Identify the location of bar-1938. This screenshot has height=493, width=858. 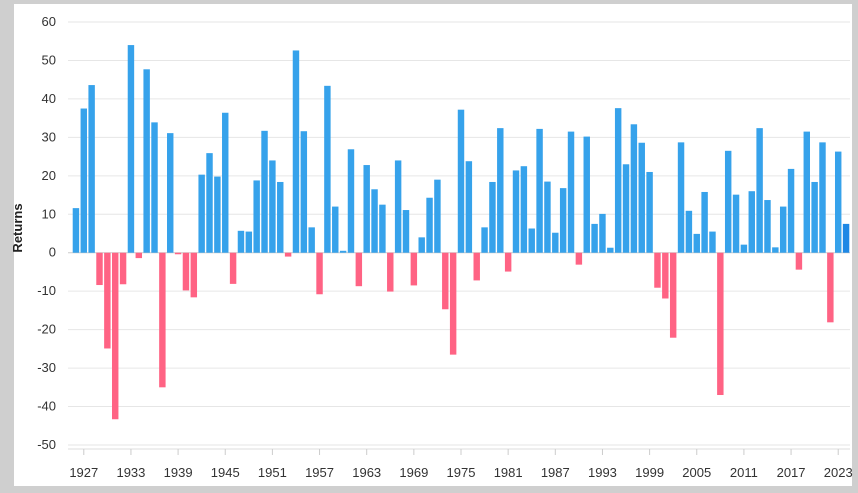
(170, 193).